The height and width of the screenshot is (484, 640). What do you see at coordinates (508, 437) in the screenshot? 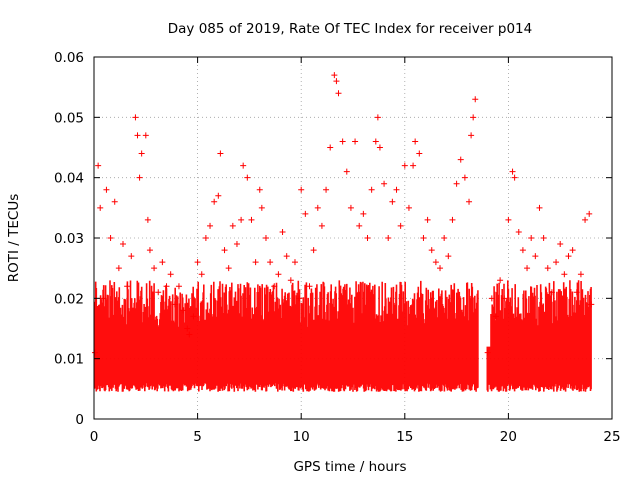
I see `x-tick-label: 20` at bounding box center [508, 437].